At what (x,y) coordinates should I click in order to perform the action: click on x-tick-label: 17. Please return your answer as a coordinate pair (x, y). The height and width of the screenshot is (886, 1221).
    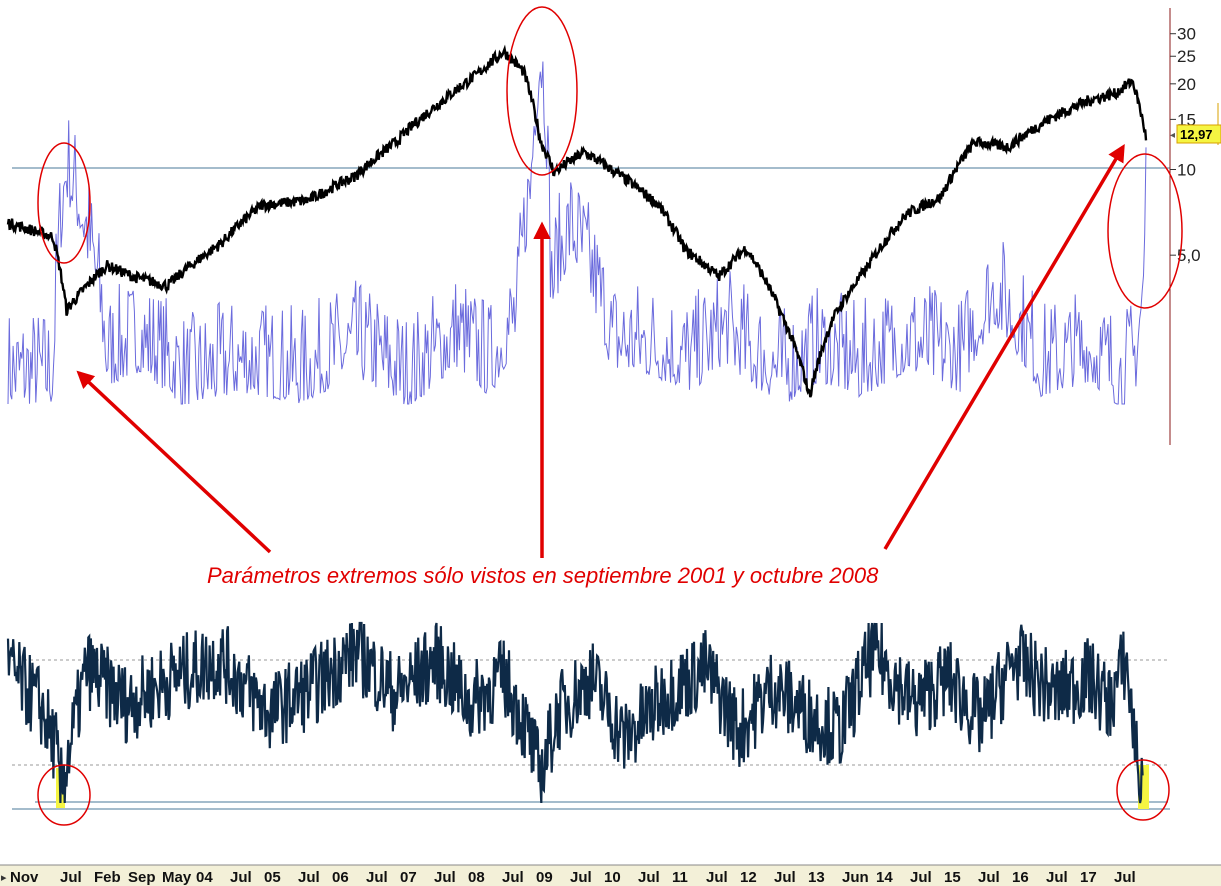
    Looking at the image, I should click on (1088, 877).